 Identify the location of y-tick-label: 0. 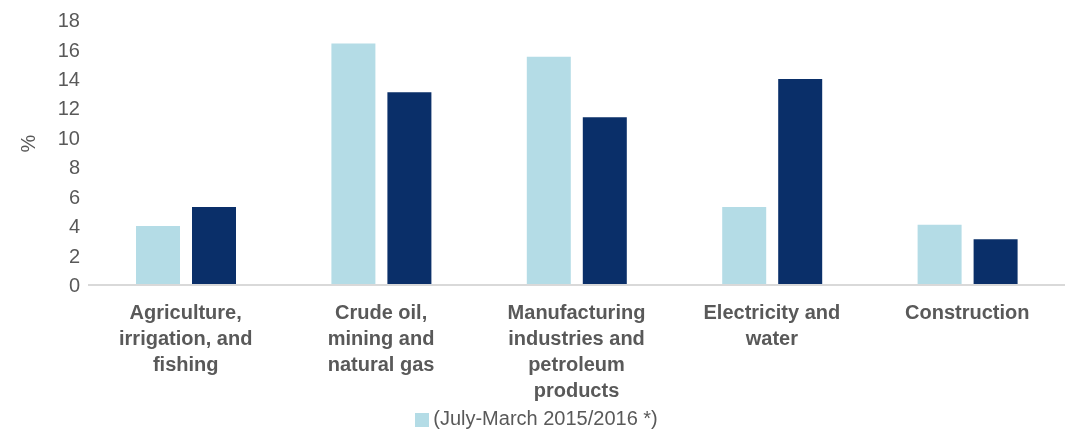
(74, 285).